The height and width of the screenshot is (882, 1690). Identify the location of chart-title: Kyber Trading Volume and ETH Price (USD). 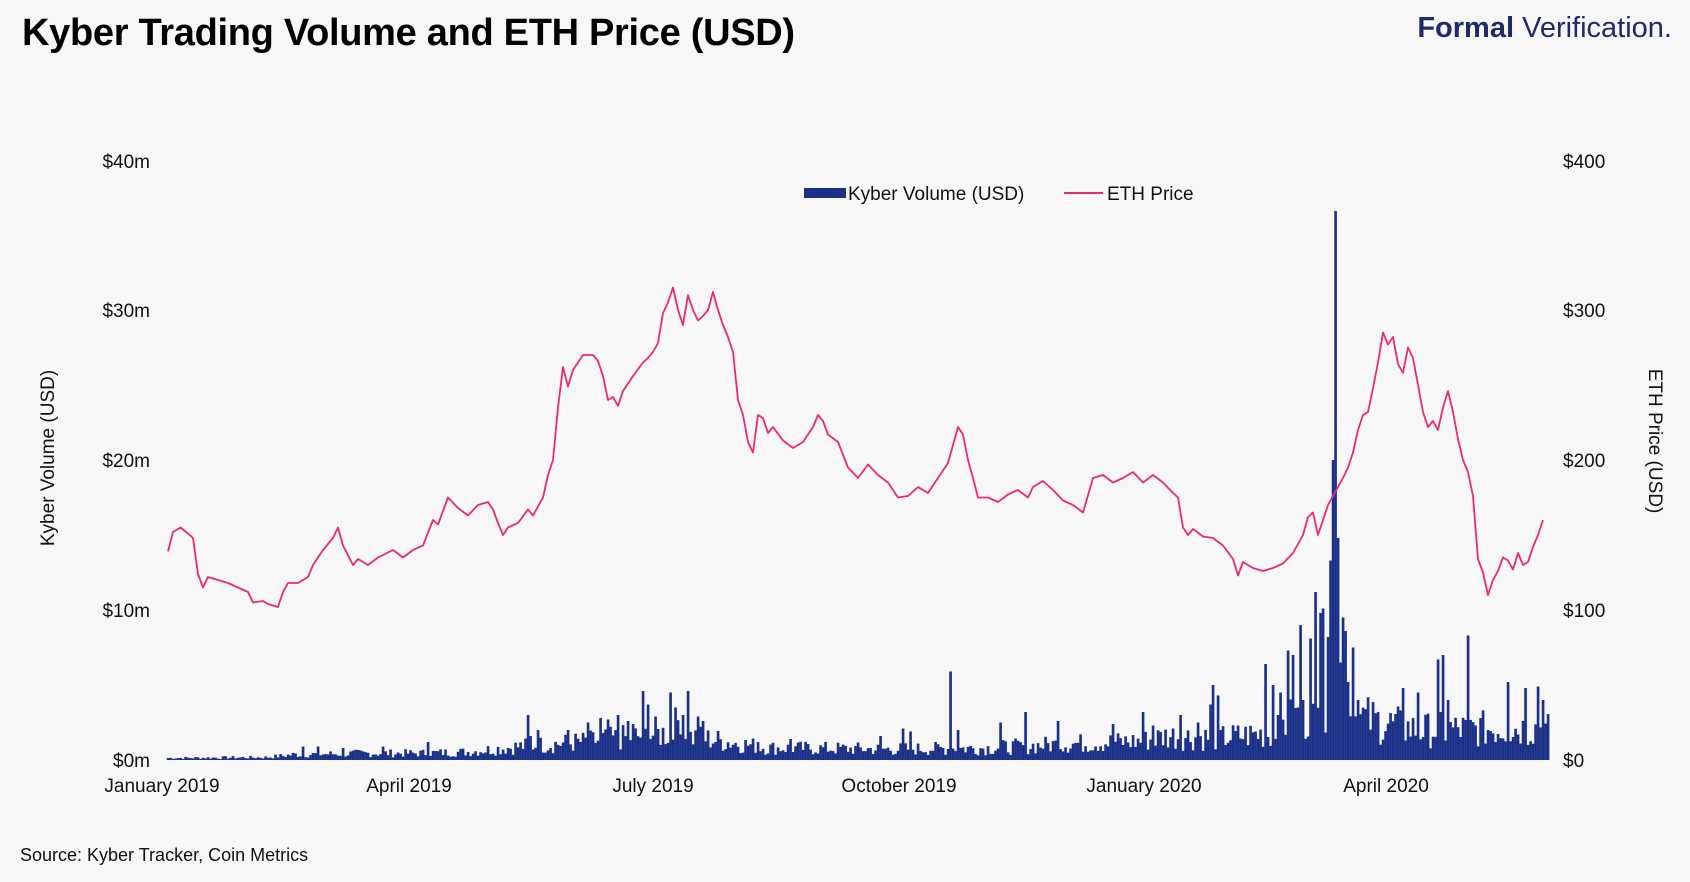
(408, 33).